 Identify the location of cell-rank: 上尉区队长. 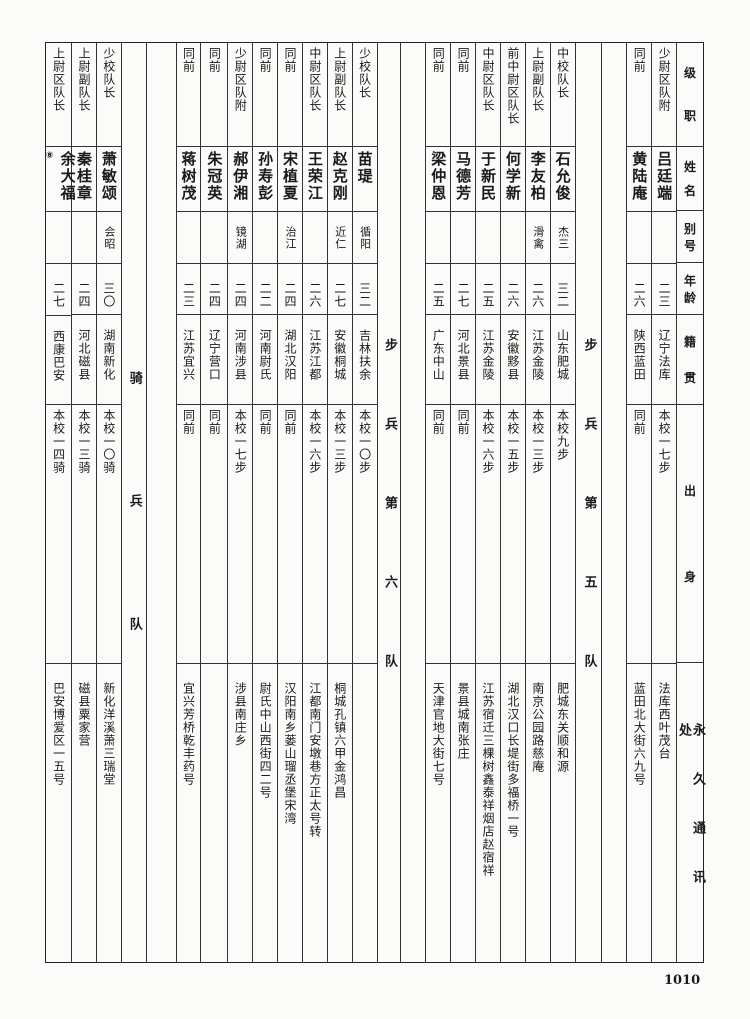
(59, 95).